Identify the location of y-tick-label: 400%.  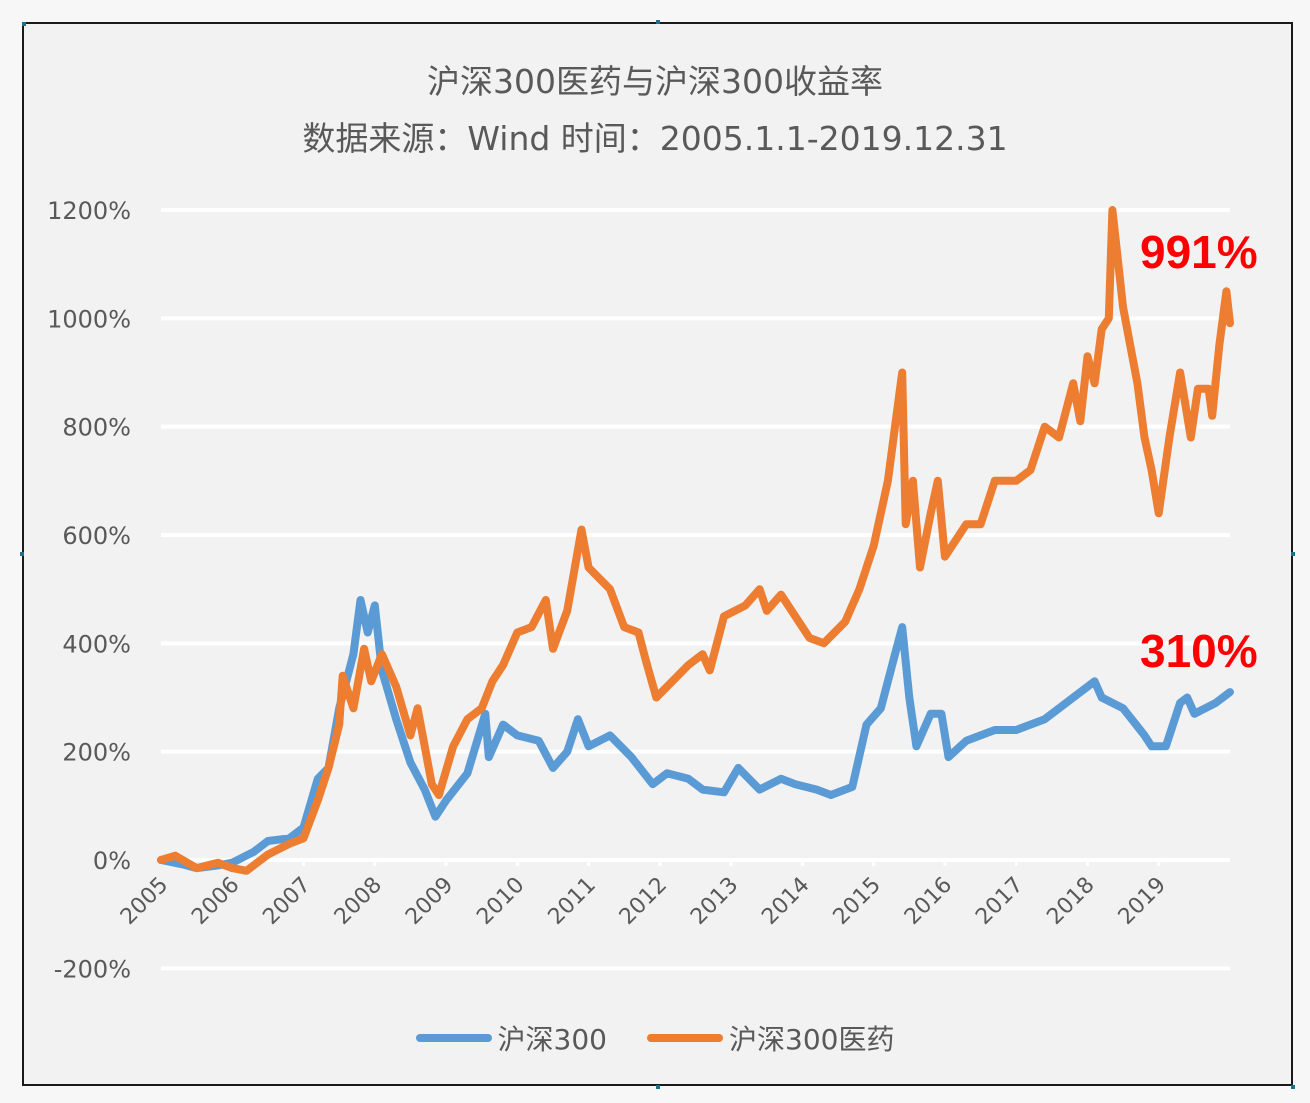
(96, 644).